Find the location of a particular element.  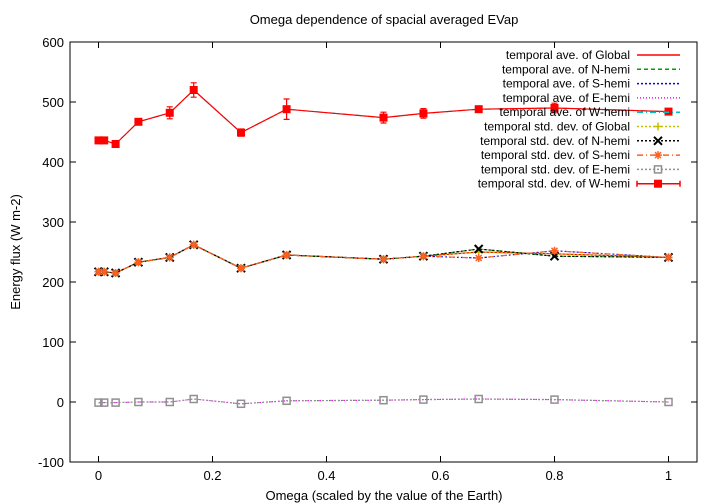

x-axis-label: Omega (scaled by the value of the Earth) is located at coordinates (383, 495).